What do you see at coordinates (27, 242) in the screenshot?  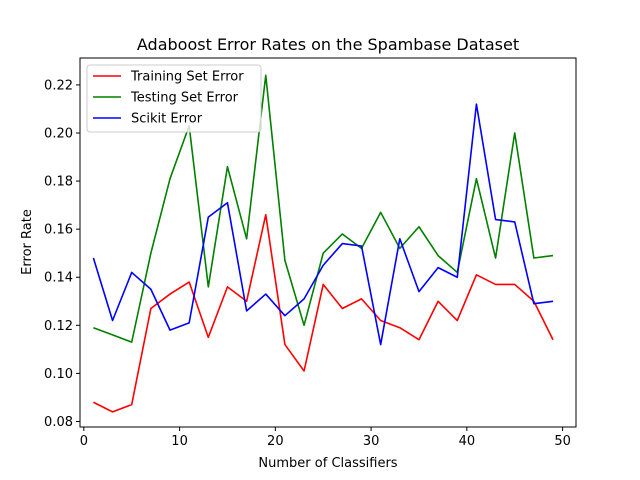 I see `y-axis-label: Error Rate` at bounding box center [27, 242].